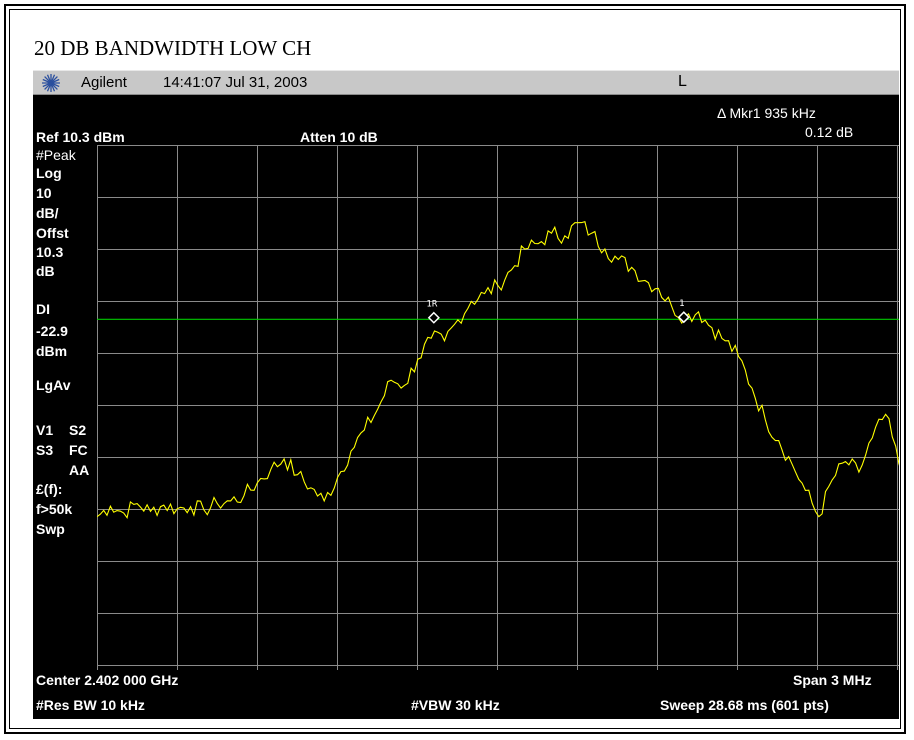  Describe the element at coordinates (107, 680) in the screenshot. I see `center-frequency: Center 2.402 000 GHz` at that location.